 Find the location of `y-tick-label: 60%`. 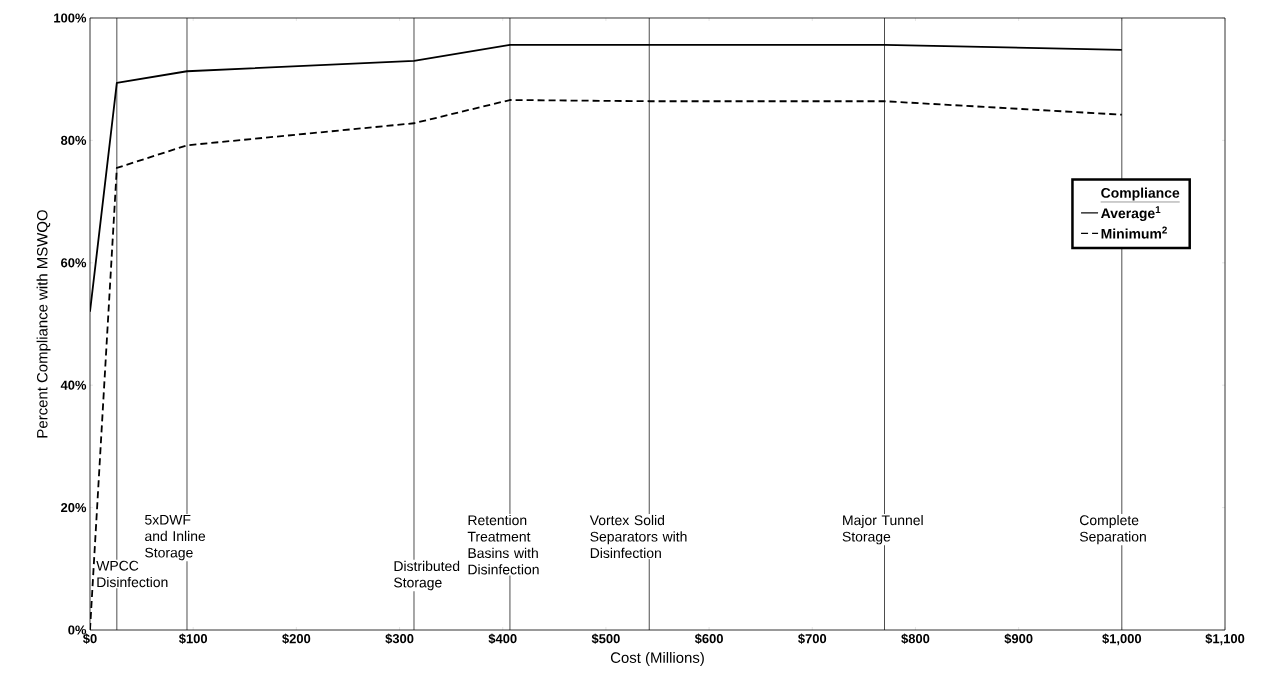

y-tick-label: 60% is located at coordinates (74, 263).